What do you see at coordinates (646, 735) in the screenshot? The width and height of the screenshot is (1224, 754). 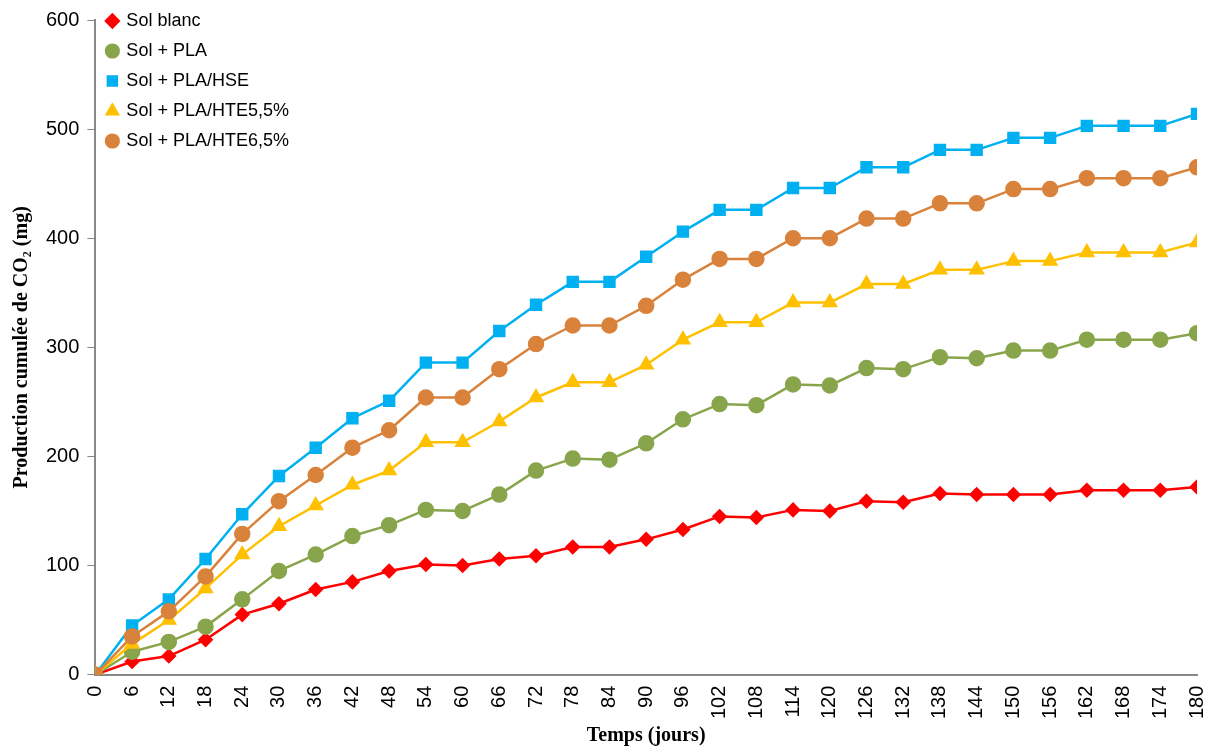 I see `x-axis-title: Temps (jours)` at bounding box center [646, 735].